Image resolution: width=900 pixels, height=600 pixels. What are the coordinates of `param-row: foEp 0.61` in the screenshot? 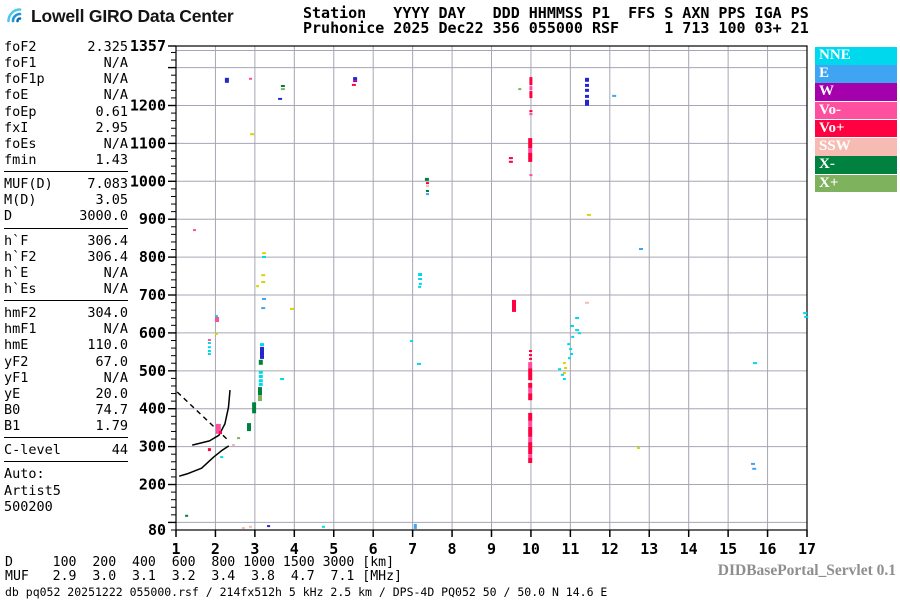 It's located at (66, 112).